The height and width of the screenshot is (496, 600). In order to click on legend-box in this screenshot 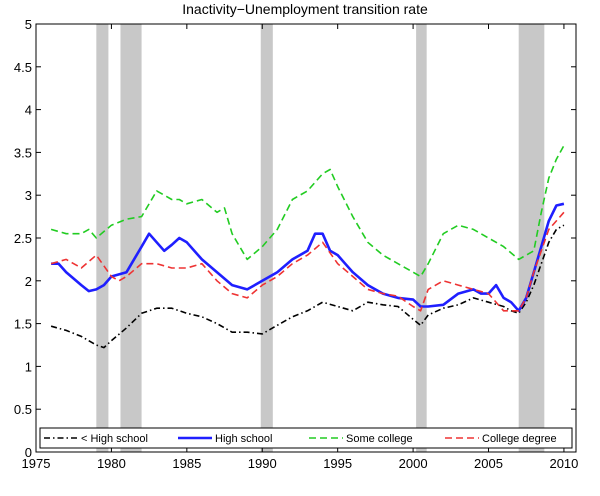, I will do `click(306, 438)`.